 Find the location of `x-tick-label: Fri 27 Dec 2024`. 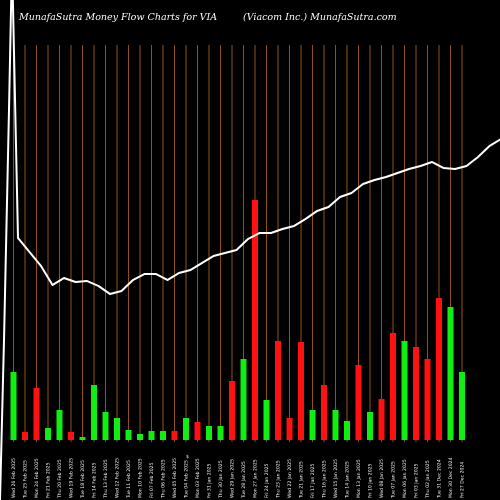

x-tick-label: Fri 27 Dec 2024 is located at coordinates (463, 480).